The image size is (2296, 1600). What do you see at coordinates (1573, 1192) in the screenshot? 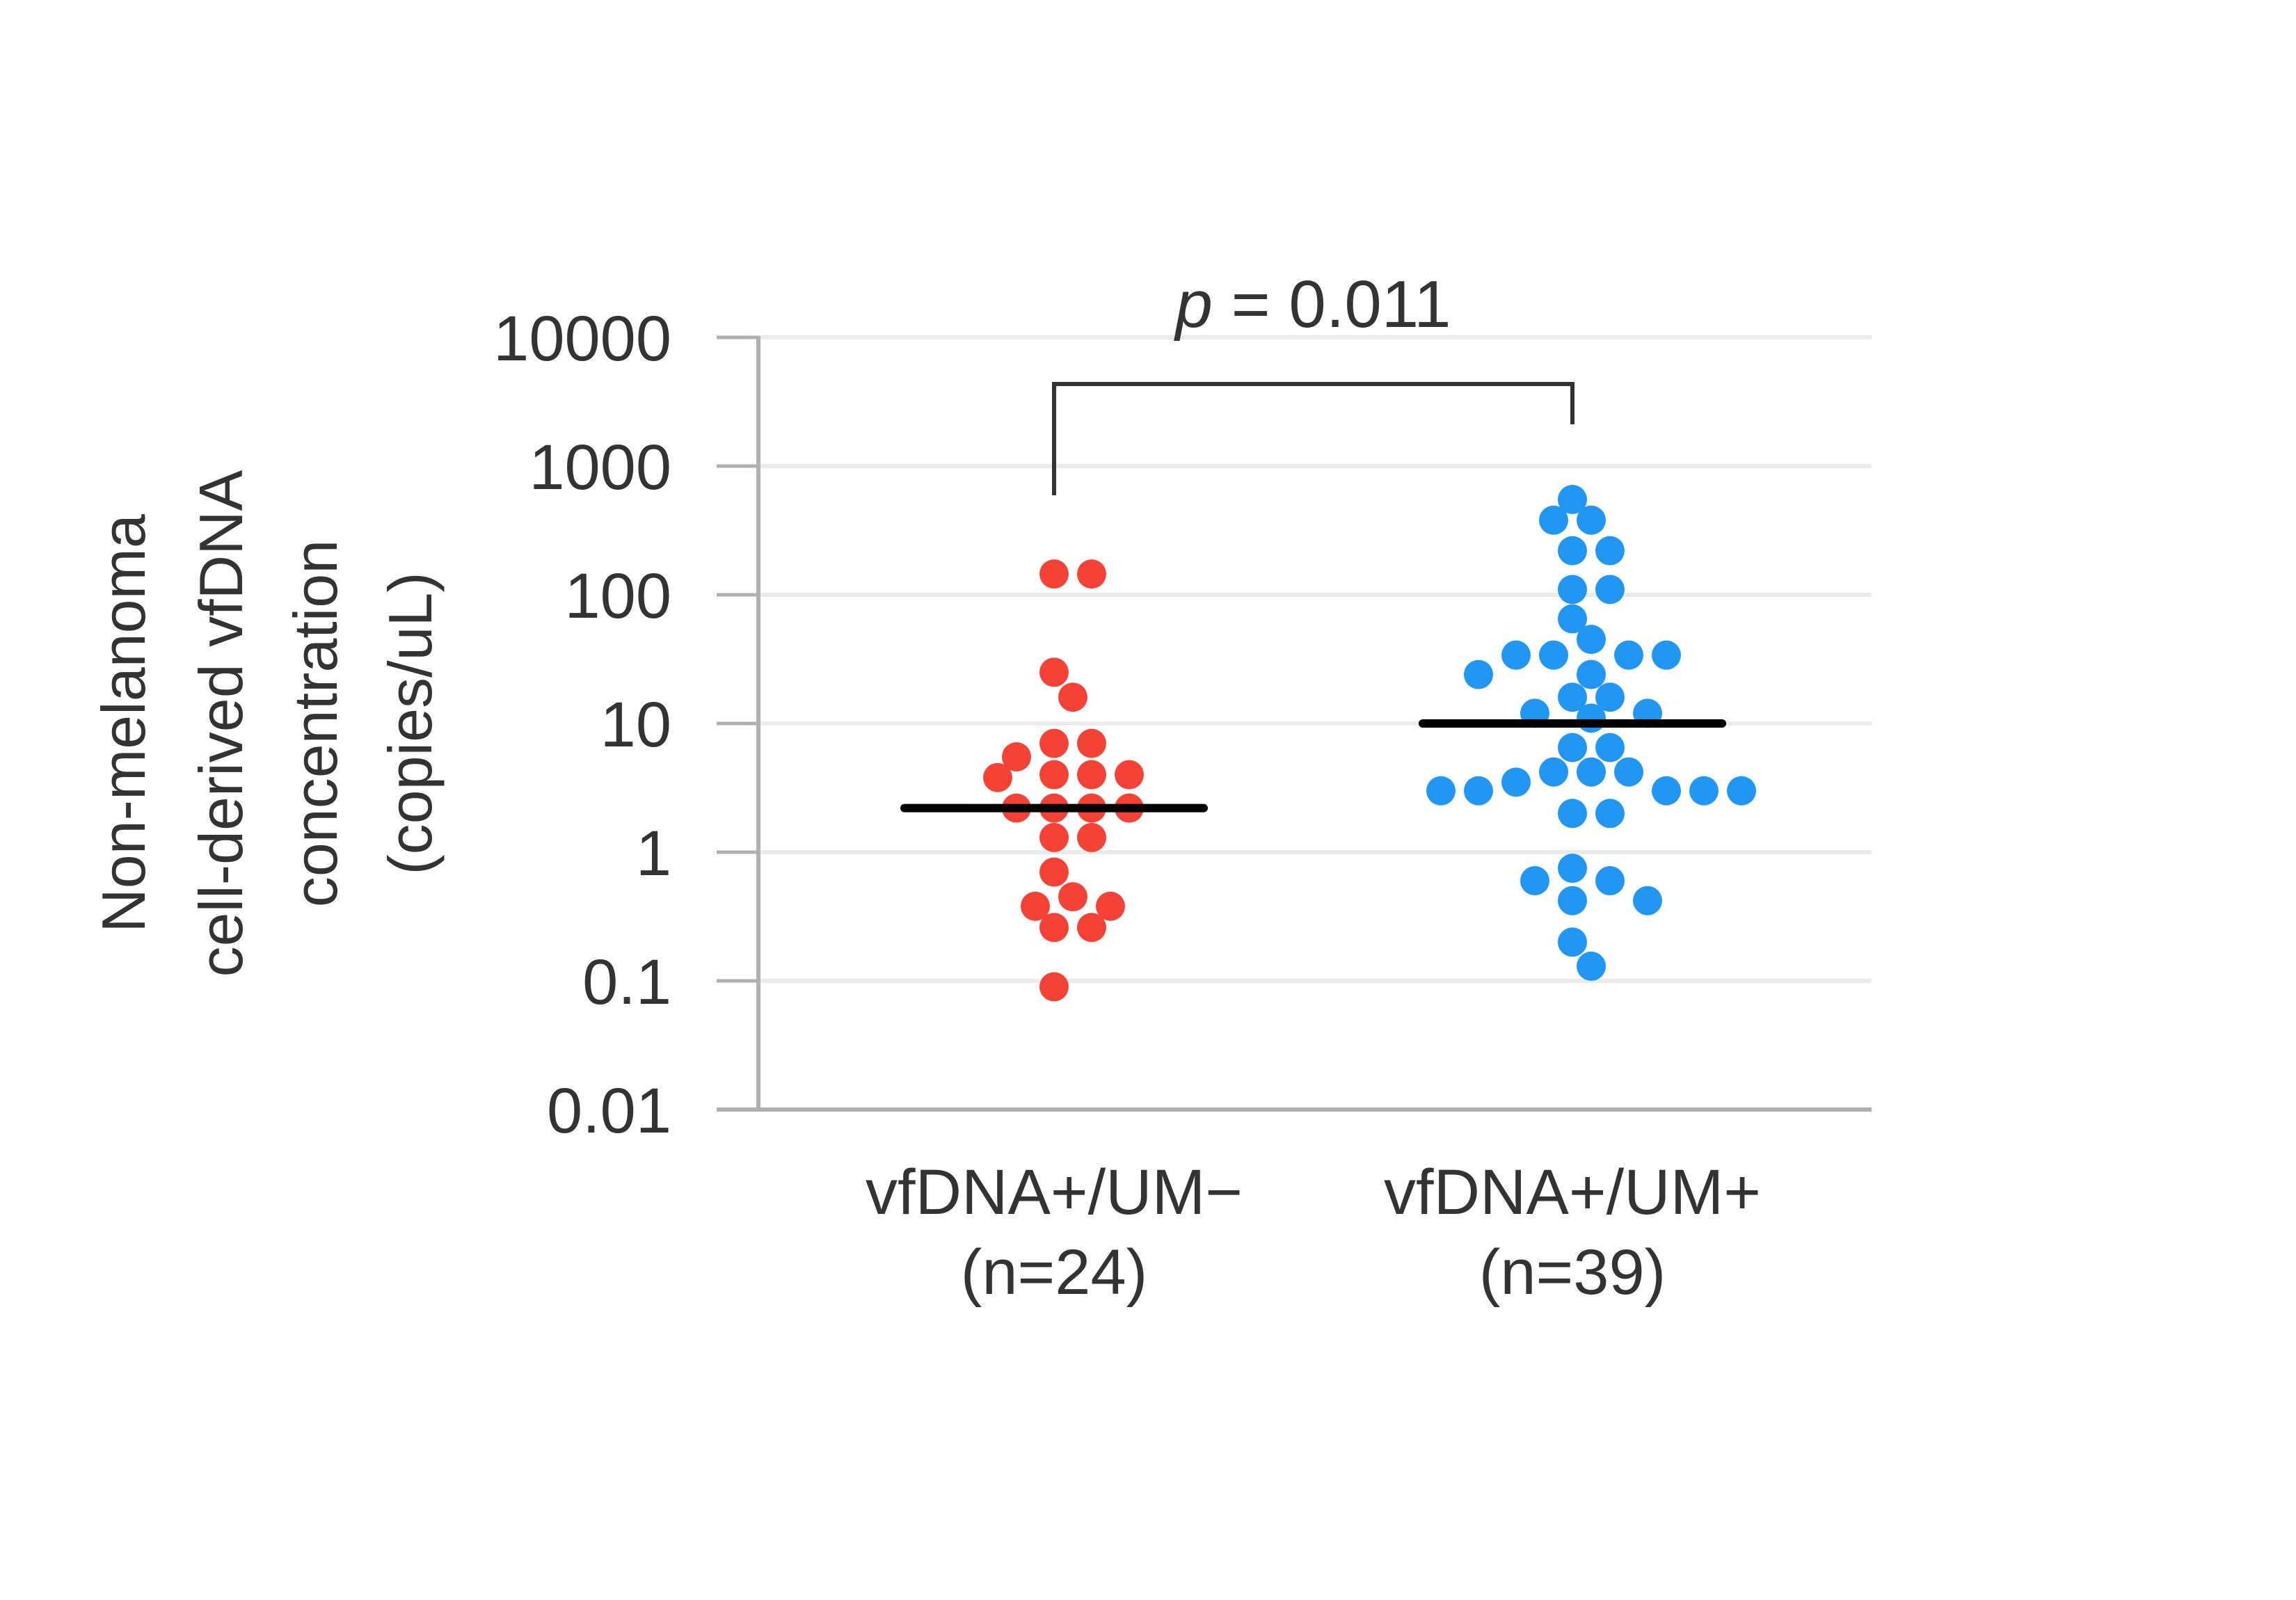
I see `x-category-label: vfDNA+/UM+` at bounding box center [1573, 1192].